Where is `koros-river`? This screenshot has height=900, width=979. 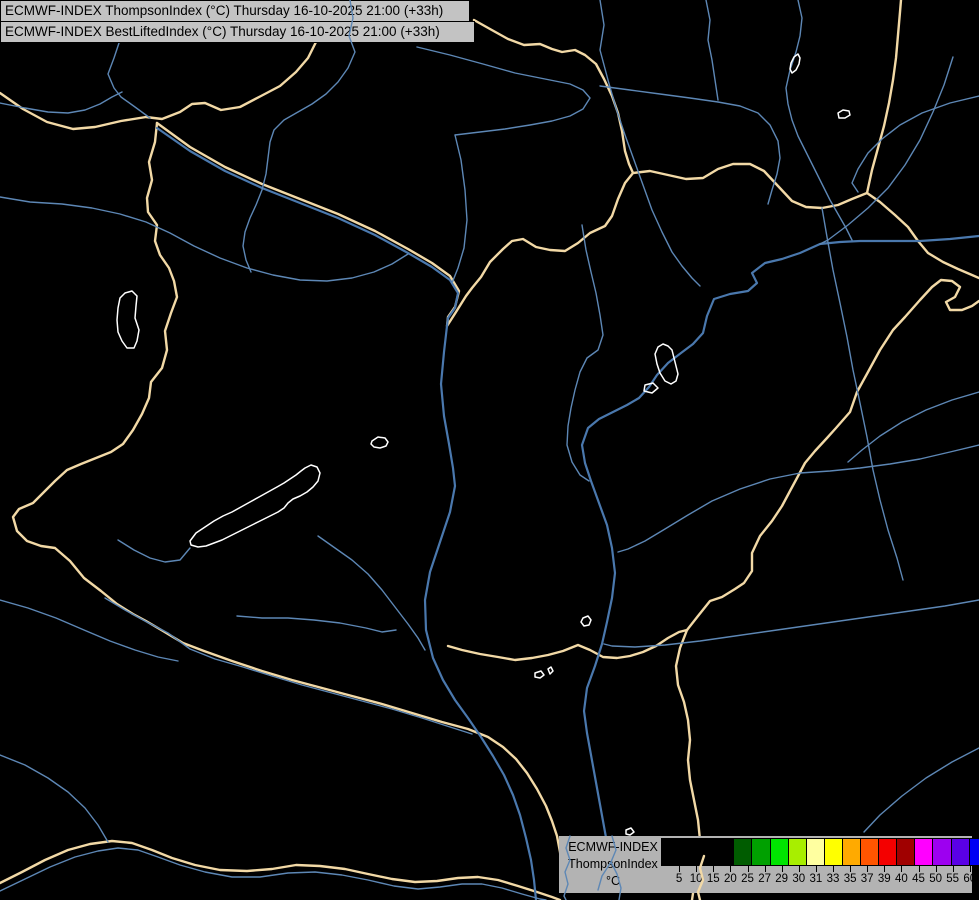
koros-river is located at coordinates (798, 498).